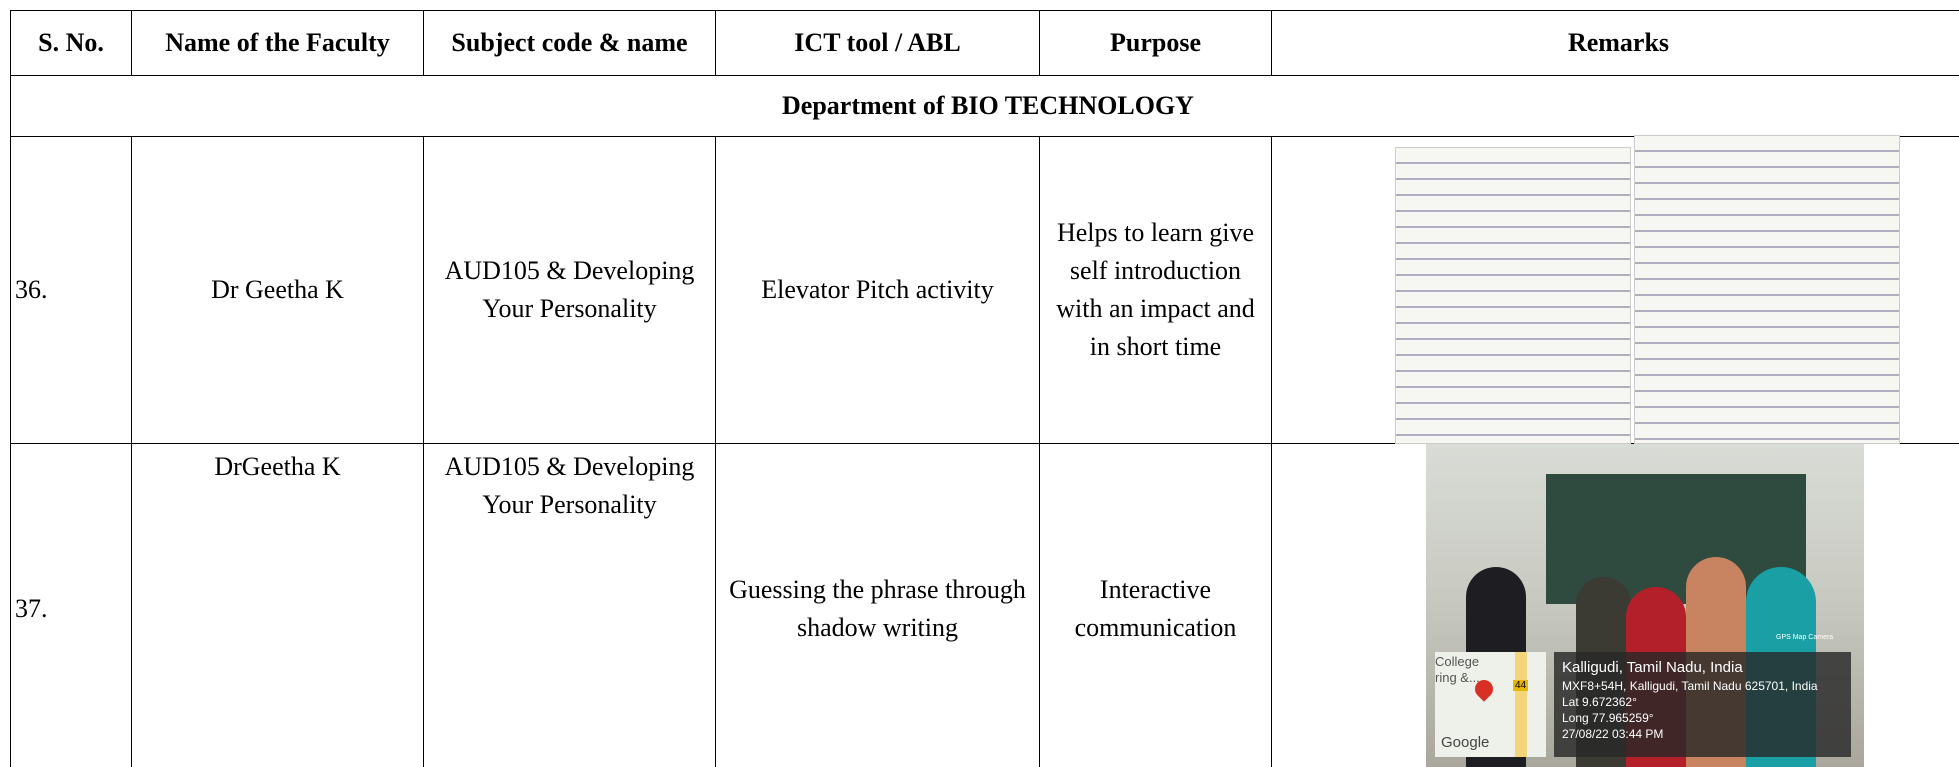 The image size is (1959, 767). Describe the element at coordinates (1465, 742) in the screenshot. I see `map-brand: Google` at that location.